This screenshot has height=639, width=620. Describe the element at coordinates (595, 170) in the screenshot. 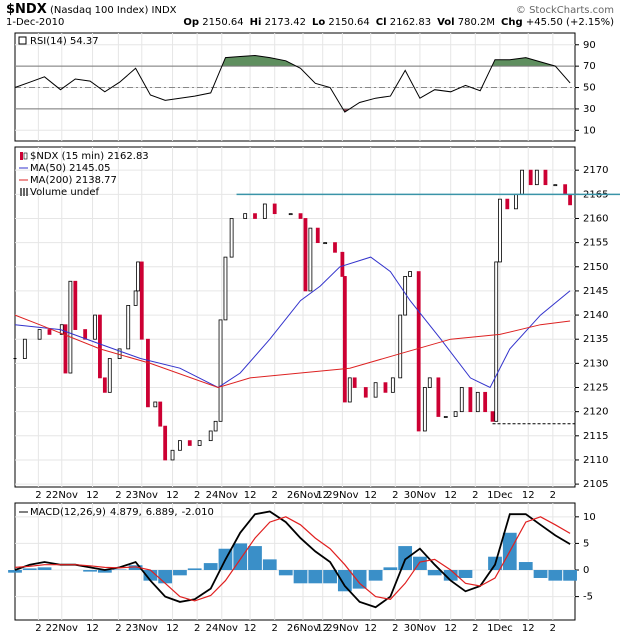

I see `y-tick-label: 2170` at that location.